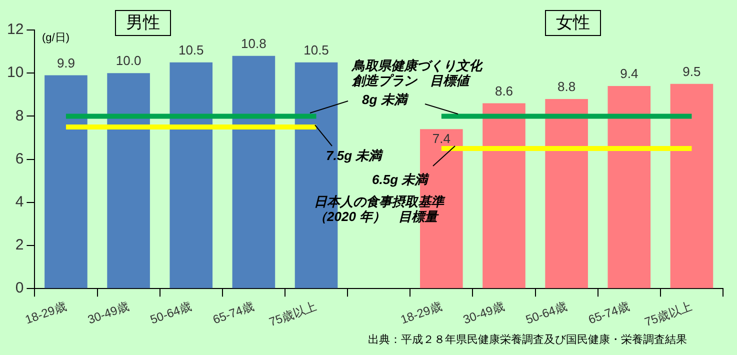 The height and width of the screenshot is (355, 737). What do you see at coordinates (56, 38) in the screenshot?
I see `y-axis-title: (g/日)` at bounding box center [56, 38].